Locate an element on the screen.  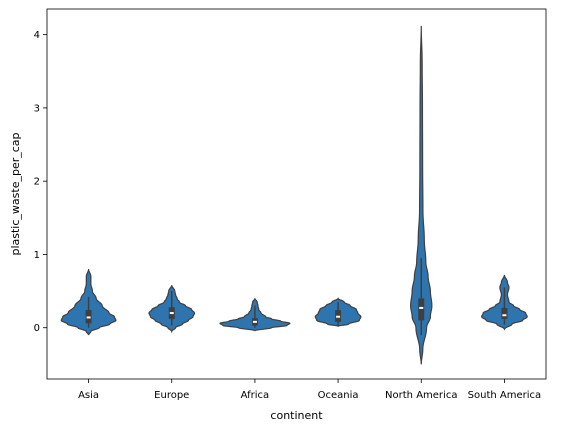
y-axis-label: plastic_waste_per_cap is located at coordinates (15, 193).